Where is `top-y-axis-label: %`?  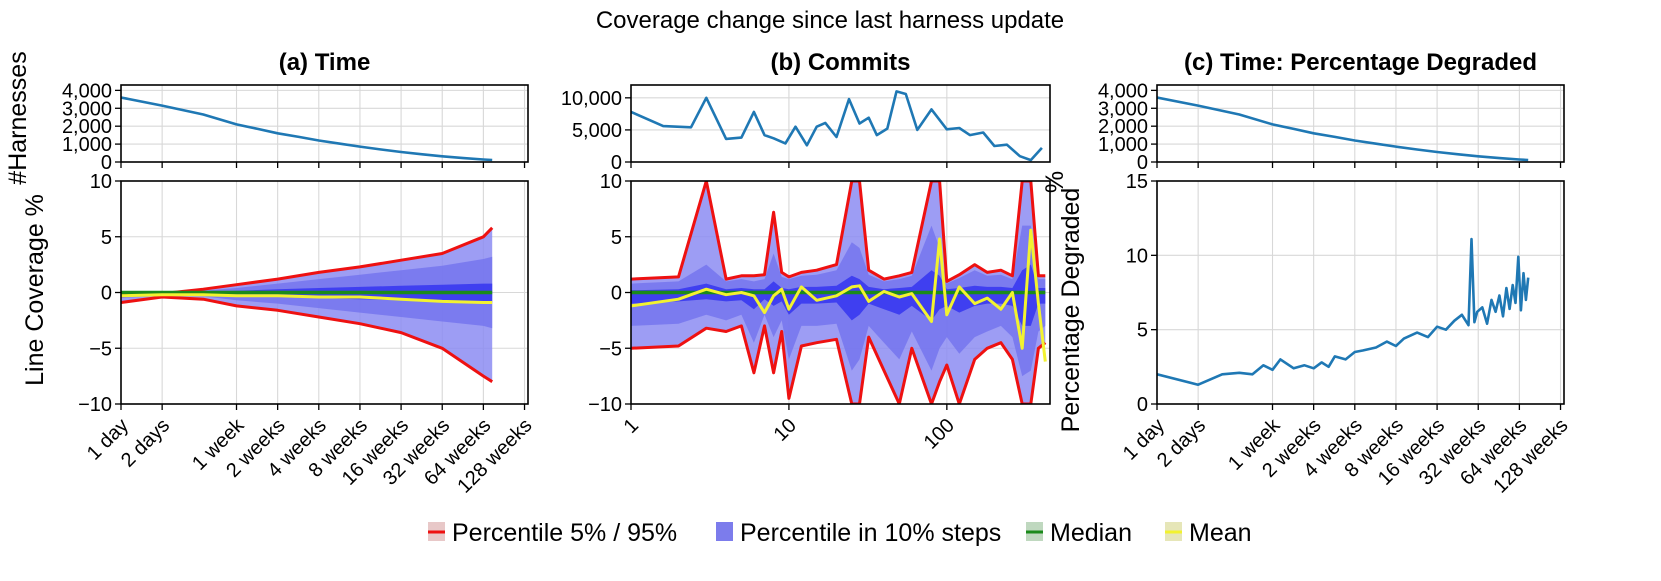 top-y-axis-label: % is located at coordinates (1055, 182).